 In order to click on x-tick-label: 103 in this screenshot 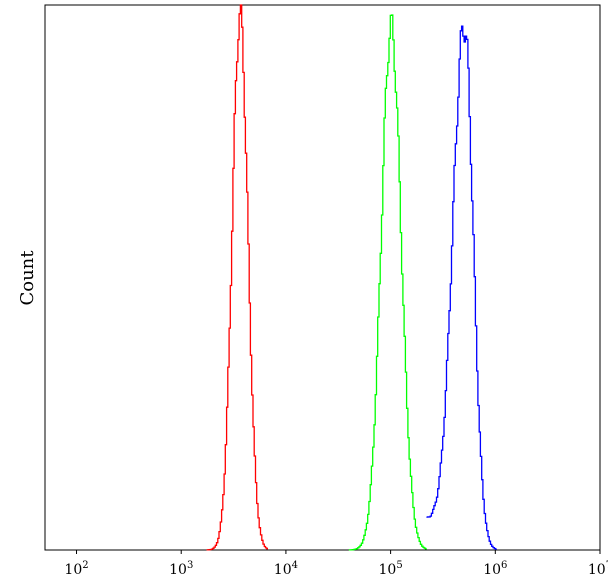, I will do `click(181, 569)`.